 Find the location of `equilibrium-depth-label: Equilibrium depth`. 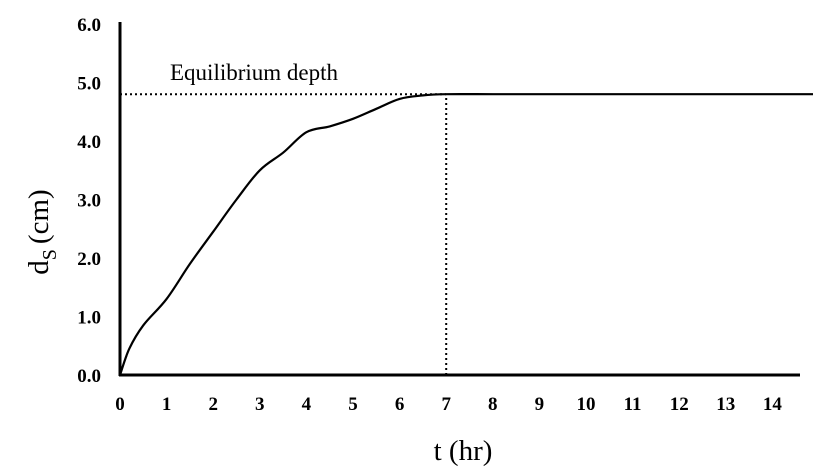

equilibrium-depth-label: Equilibrium depth is located at coordinates (254, 72).